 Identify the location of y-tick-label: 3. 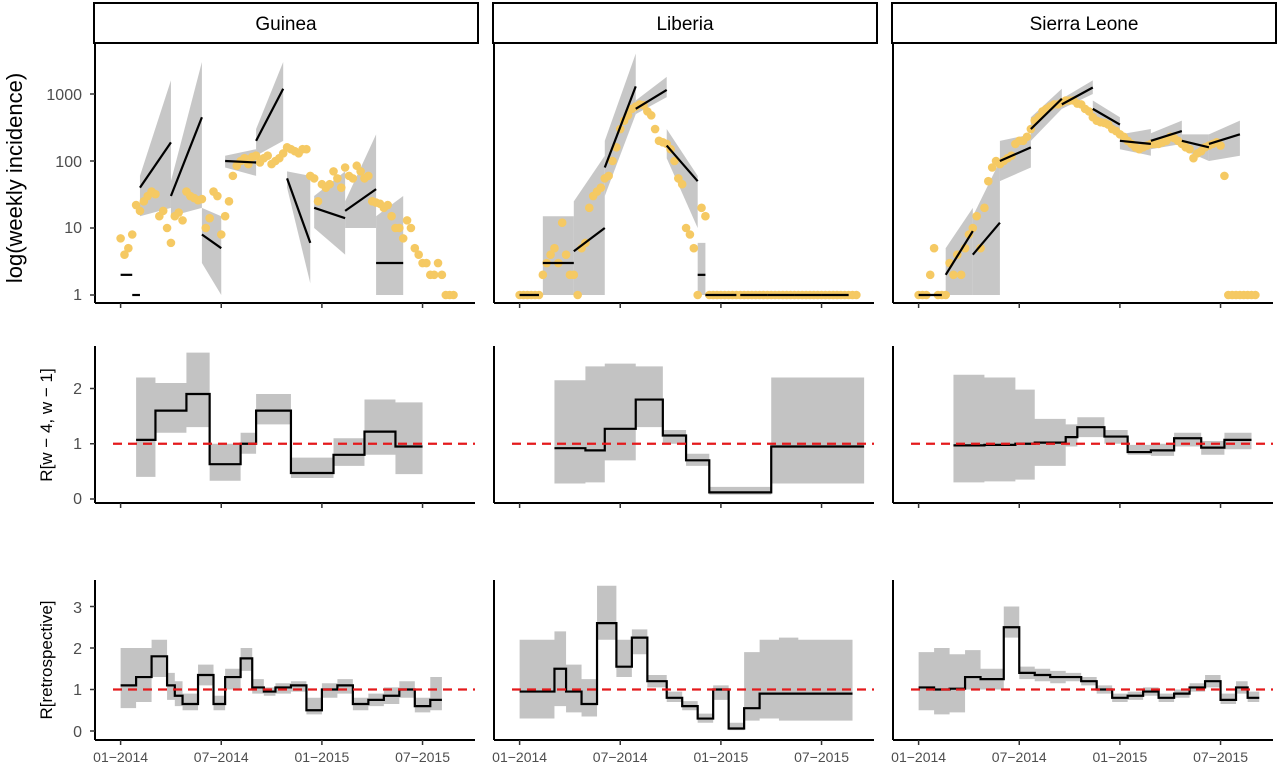
(77, 608).